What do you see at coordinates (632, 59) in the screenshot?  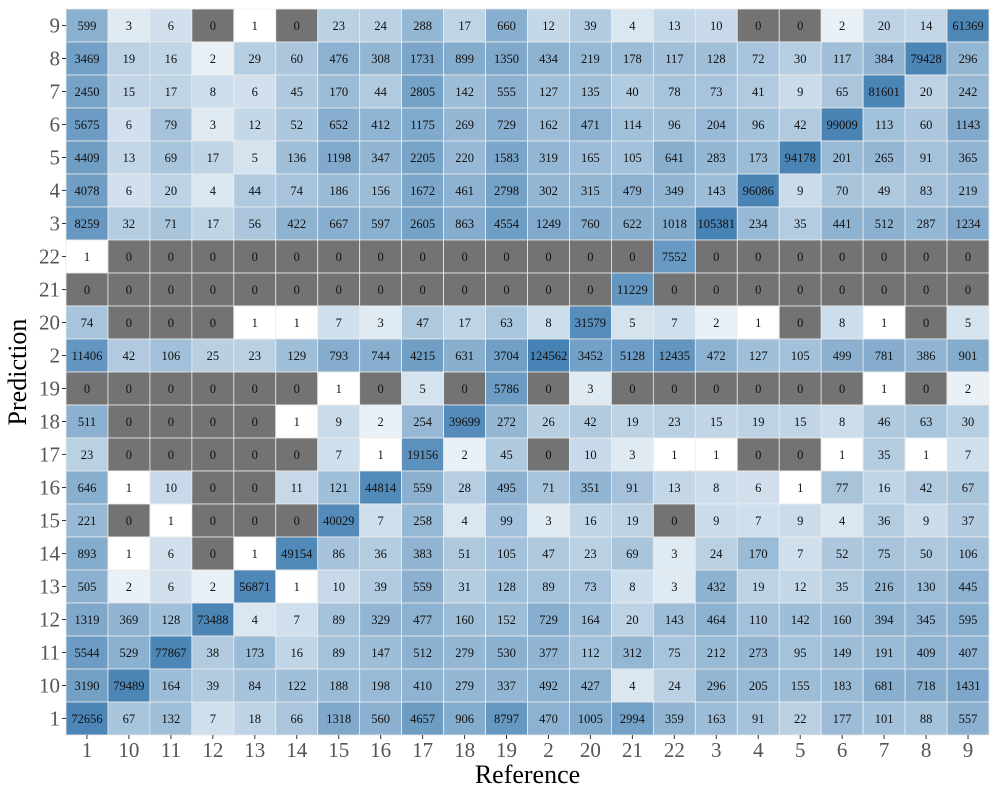 I see `cell-value-label: 178` at bounding box center [632, 59].